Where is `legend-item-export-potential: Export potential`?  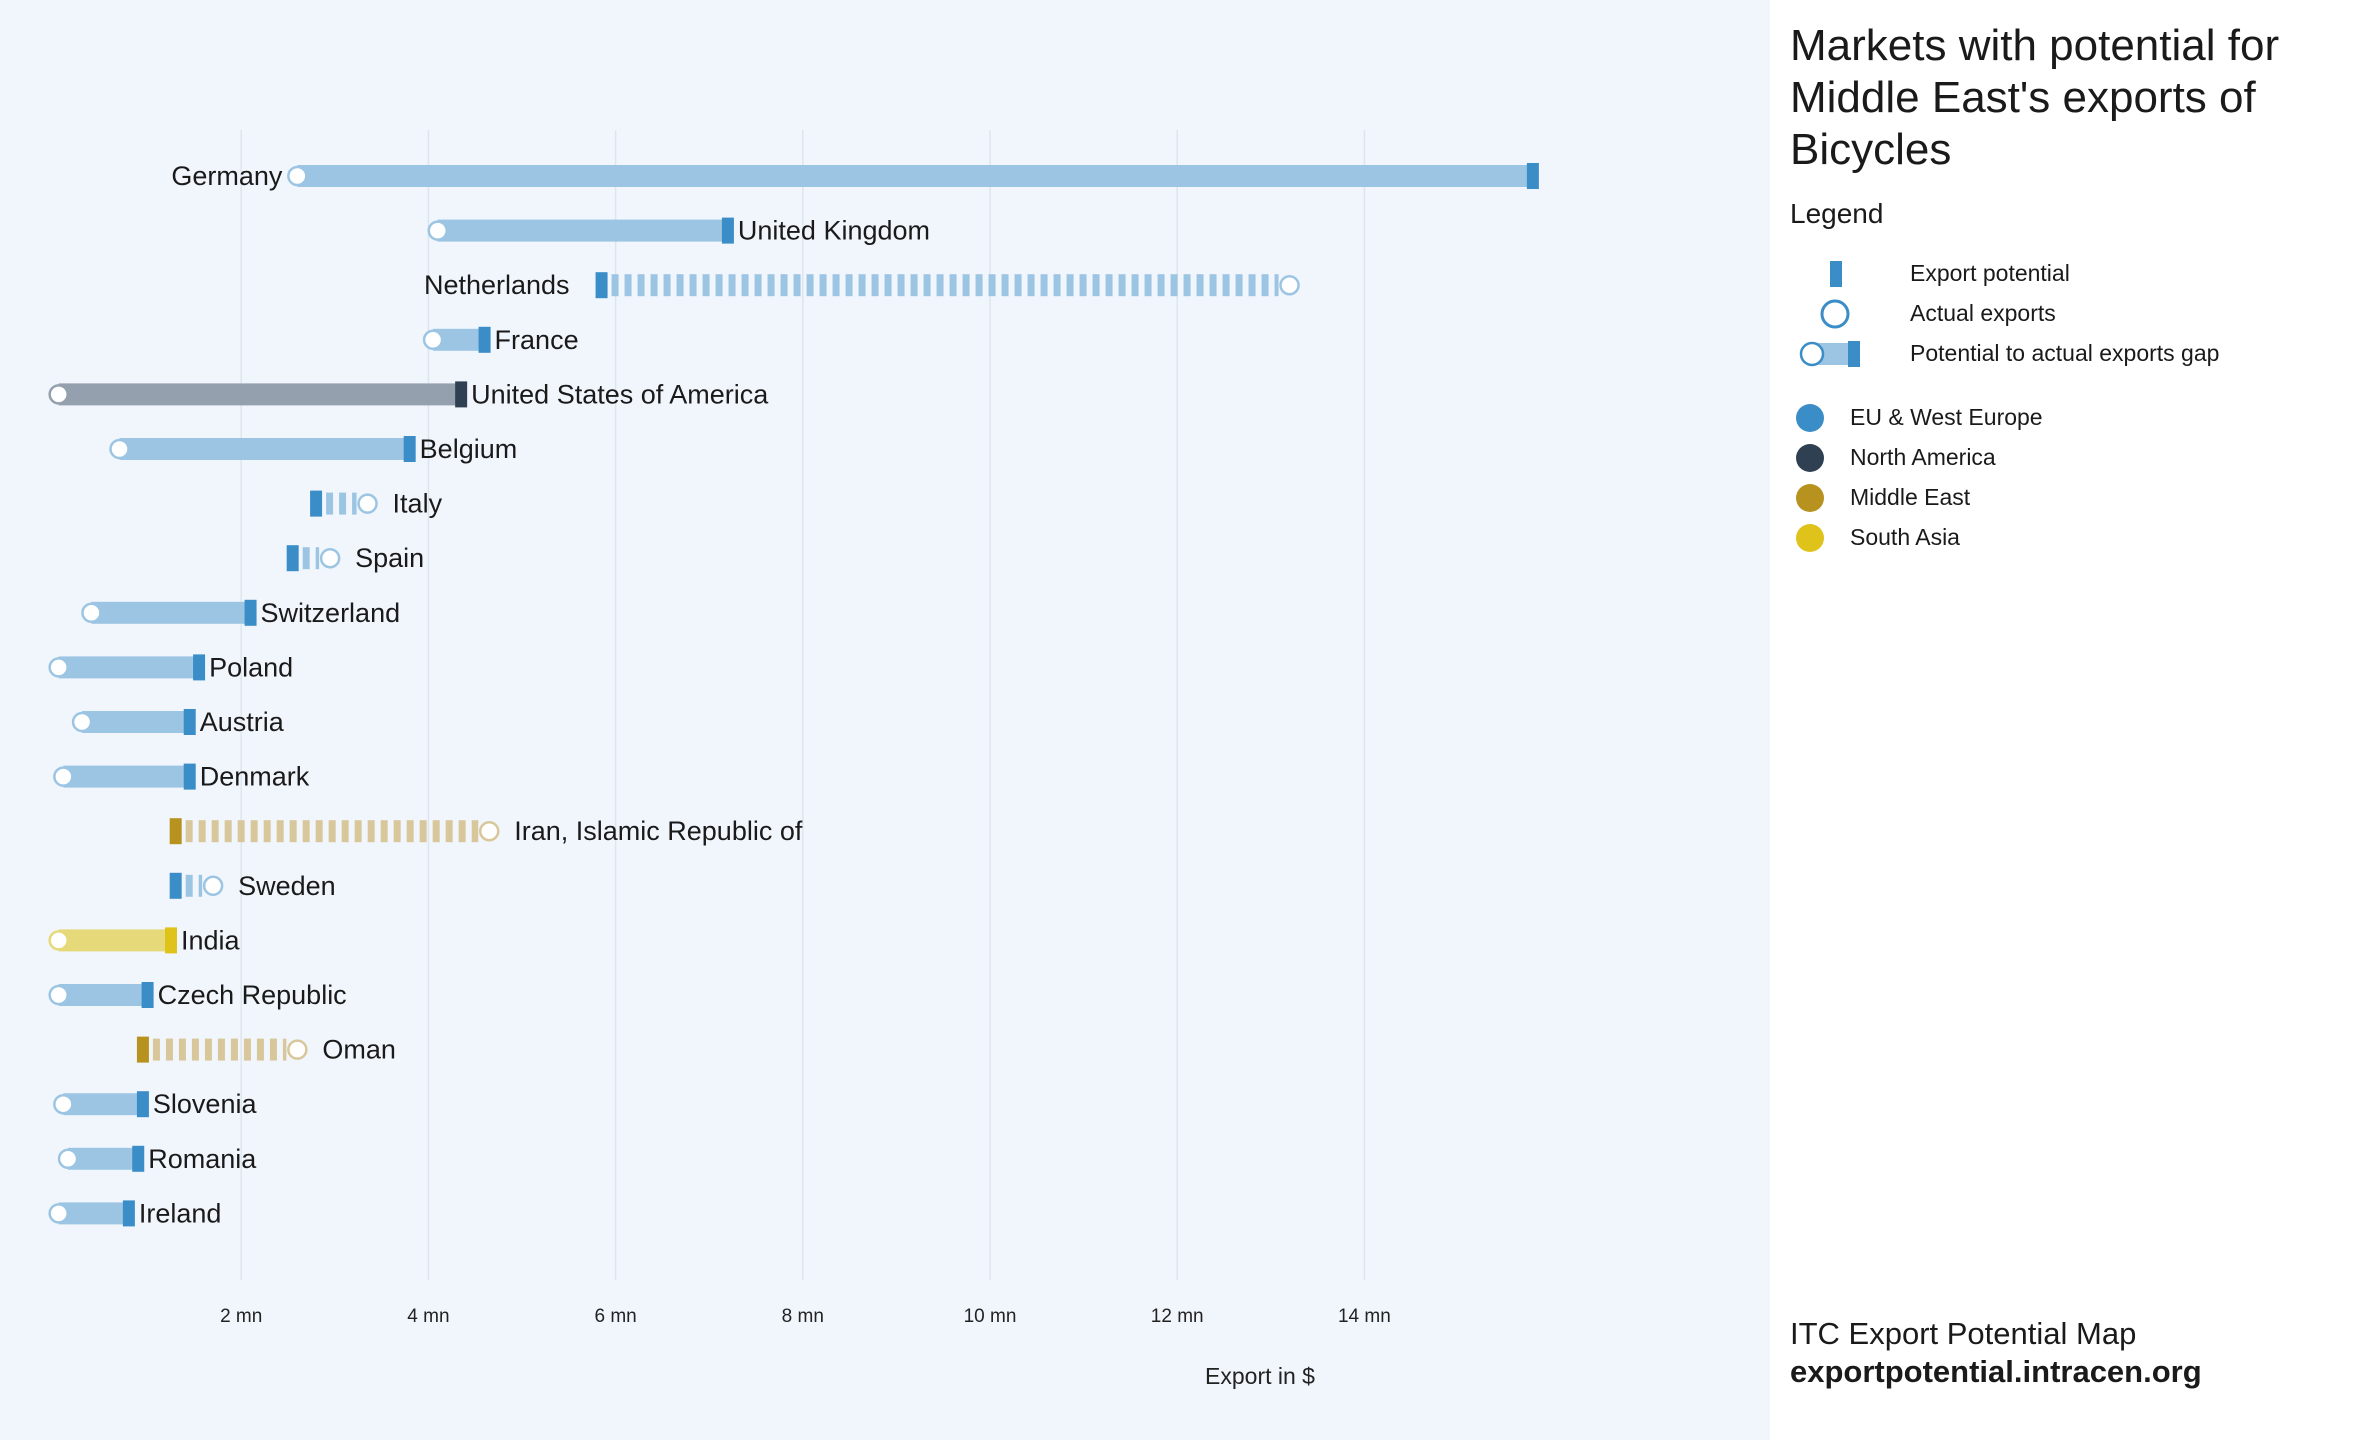
legend-item-export-potential: Export potential is located at coordinates (2070, 274).